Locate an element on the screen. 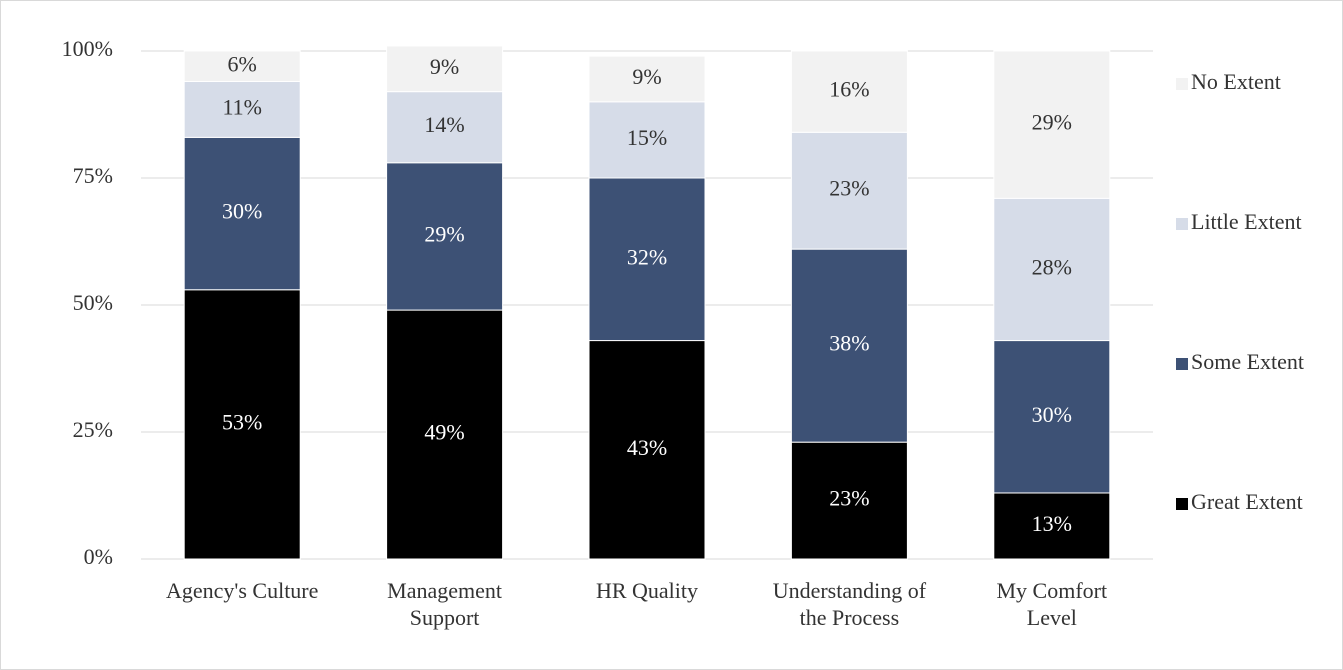  y-tick-label: 50% is located at coordinates (93, 302).